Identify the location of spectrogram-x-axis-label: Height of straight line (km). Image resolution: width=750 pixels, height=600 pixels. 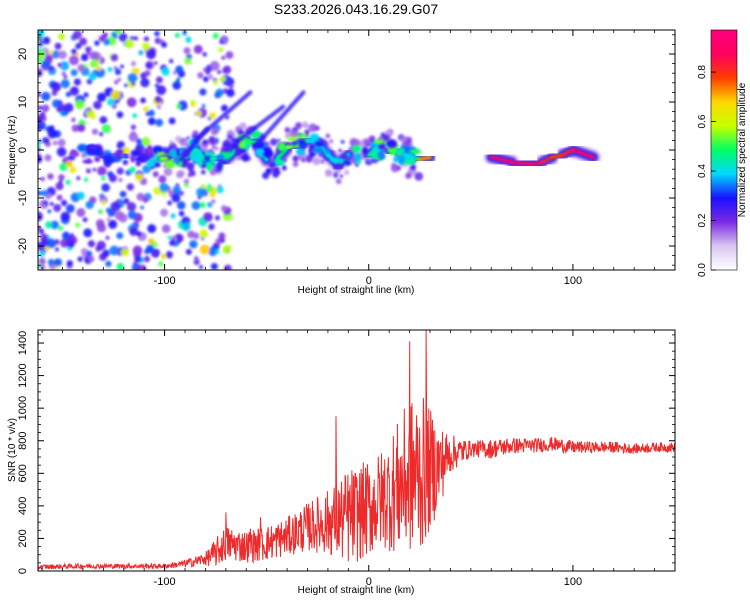
(356, 290).